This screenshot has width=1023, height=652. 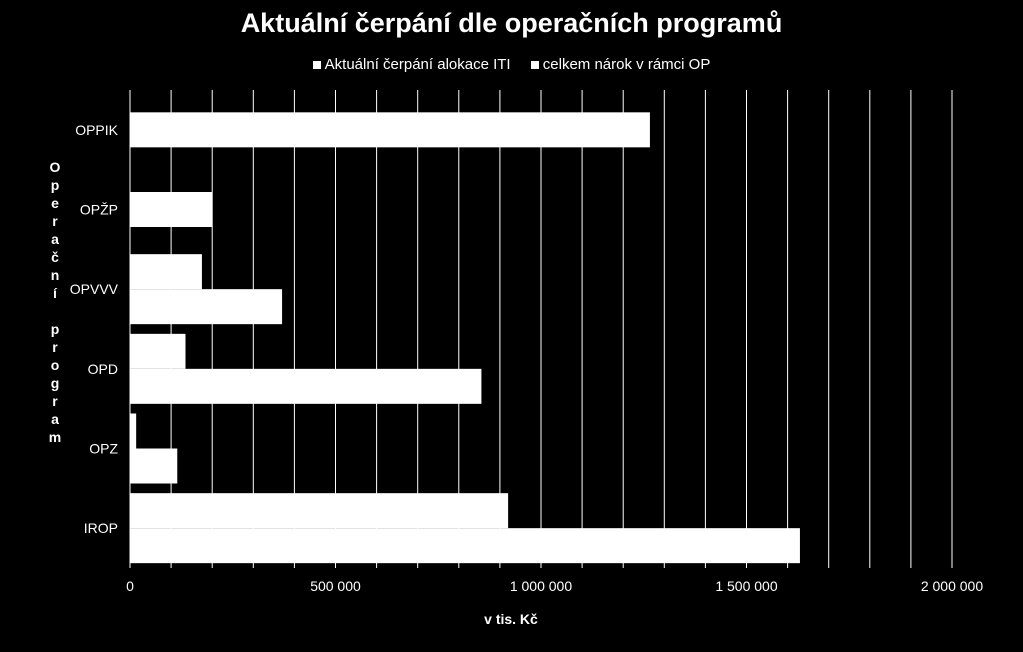 I want to click on chart-title: Aktuální čerpání dle operačních programů, so click(x=511, y=23).